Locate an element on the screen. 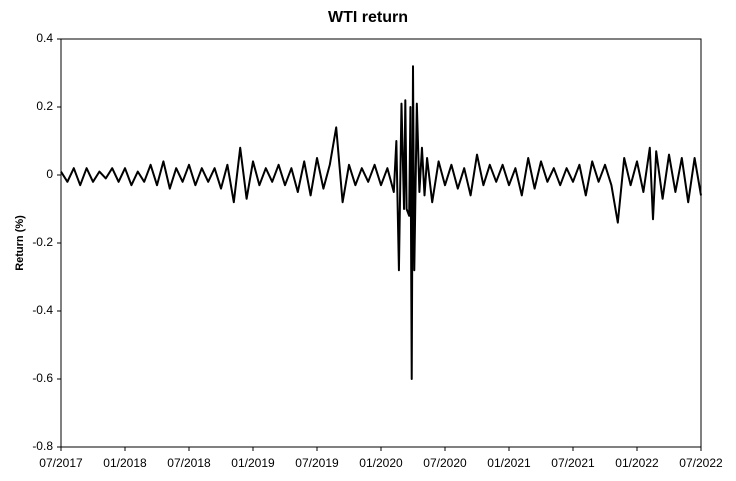  x-tick-label: 07/2018 is located at coordinates (189, 463).